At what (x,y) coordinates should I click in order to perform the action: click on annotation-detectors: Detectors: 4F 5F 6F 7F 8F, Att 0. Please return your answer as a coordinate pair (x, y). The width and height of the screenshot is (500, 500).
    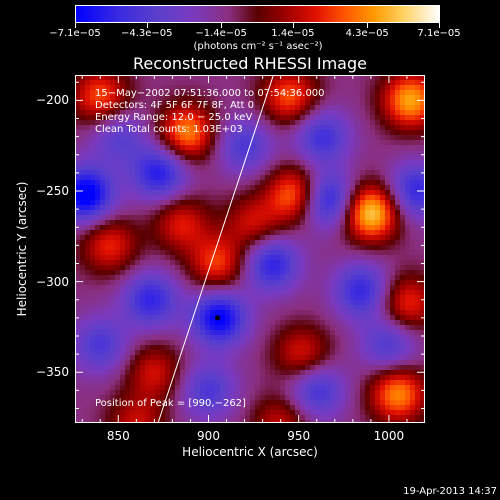
    Looking at the image, I should click on (175, 105).